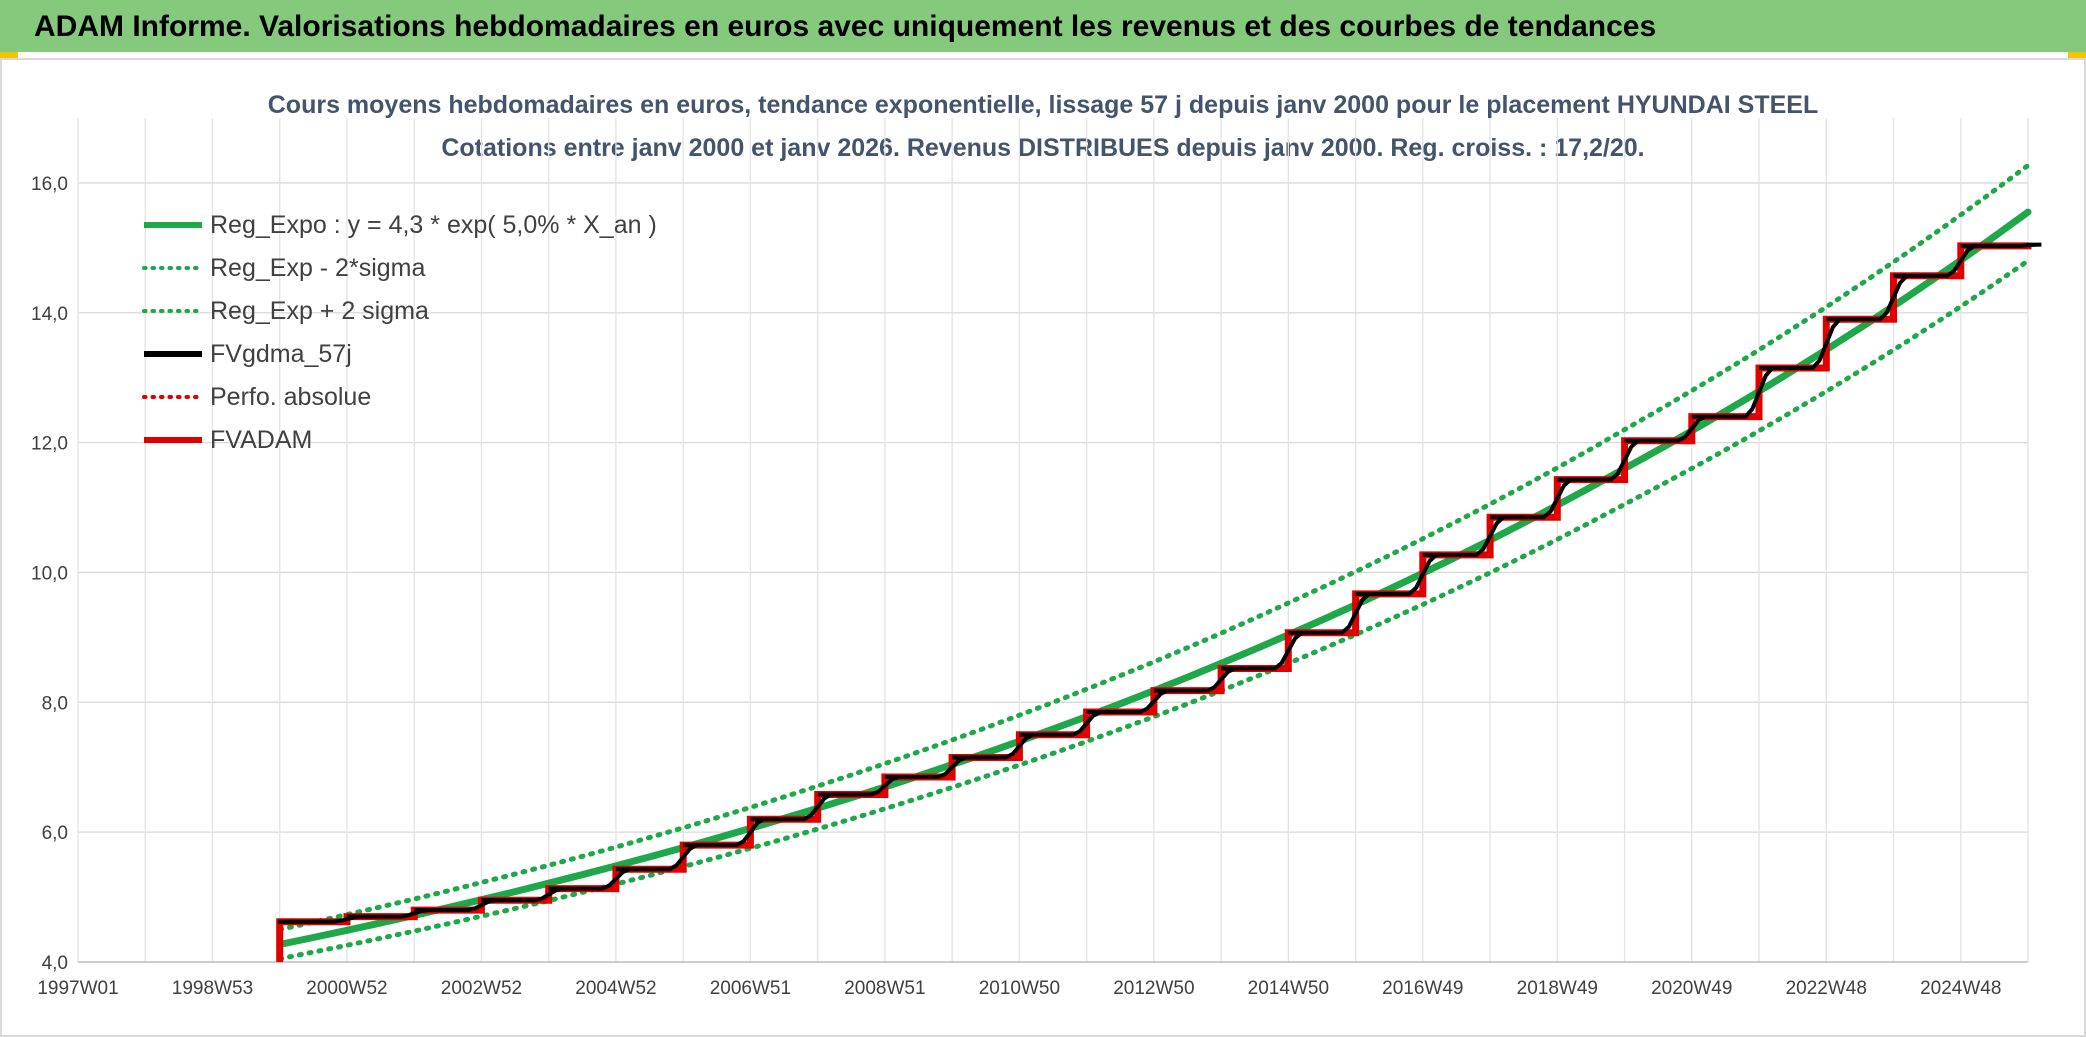 The width and height of the screenshot is (2086, 1037). What do you see at coordinates (1557, 988) in the screenshot?
I see `x-tick-label: 2018W49` at bounding box center [1557, 988].